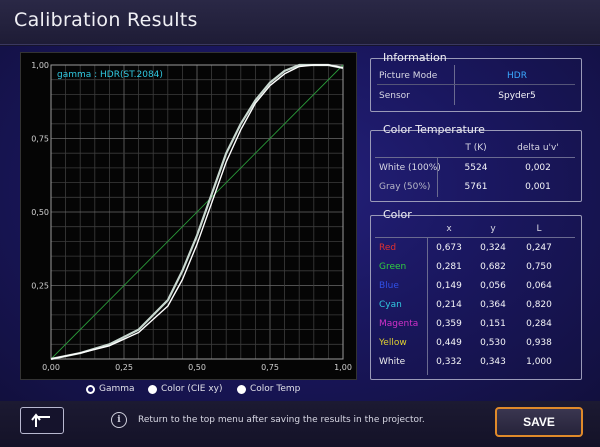 The height and width of the screenshot is (447, 600). Describe the element at coordinates (197, 367) in the screenshot. I see `x-tick-label: 0,50` at that location.